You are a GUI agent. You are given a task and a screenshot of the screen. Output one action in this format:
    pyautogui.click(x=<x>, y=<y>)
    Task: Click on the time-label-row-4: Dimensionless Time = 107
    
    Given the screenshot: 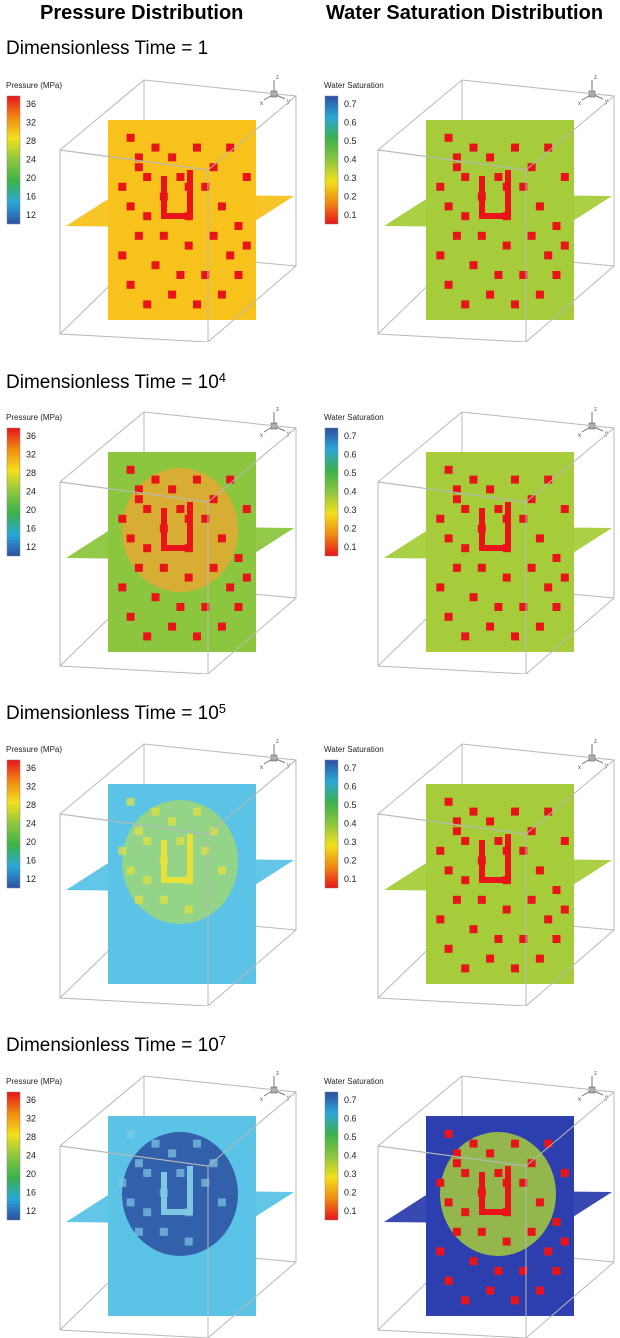 What is the action you would take?
    pyautogui.click(x=116, y=1044)
    